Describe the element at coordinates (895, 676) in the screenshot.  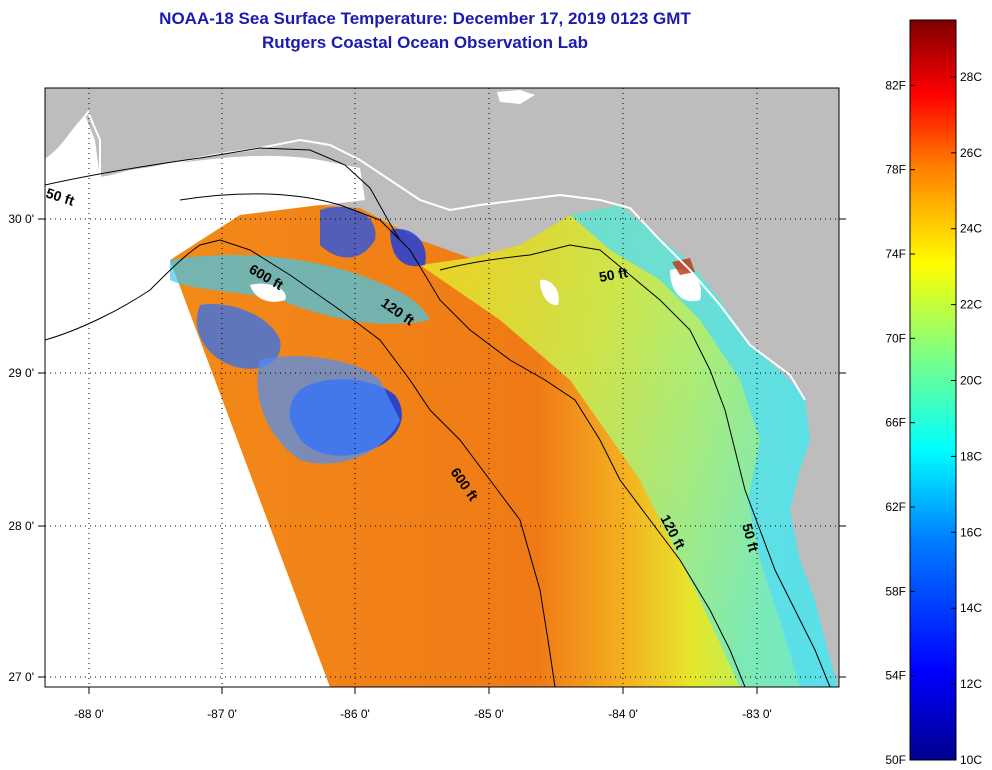
I see `colorbar-label-fahrenheit: 54F` at that location.